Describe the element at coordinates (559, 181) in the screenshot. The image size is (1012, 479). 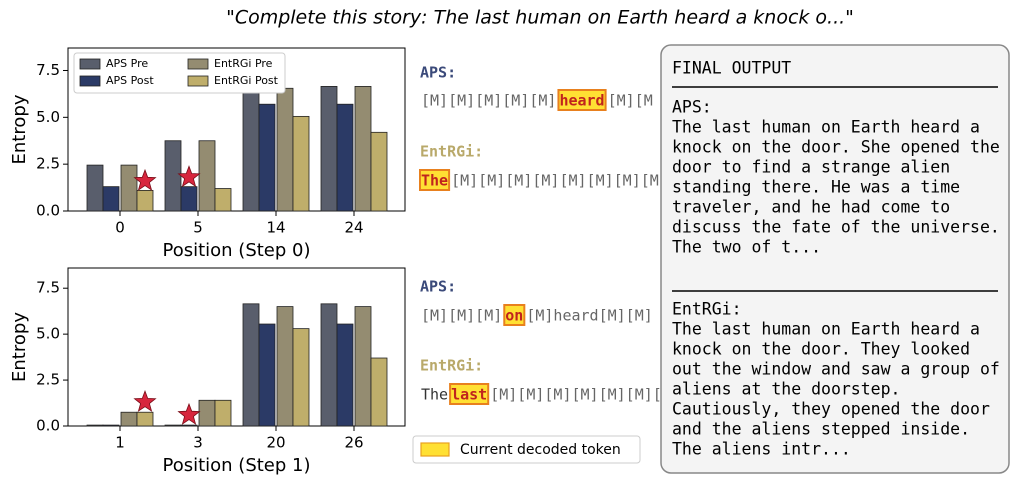
I see `token-text: [M][M][M][M][M][M][M][M]` at that location.